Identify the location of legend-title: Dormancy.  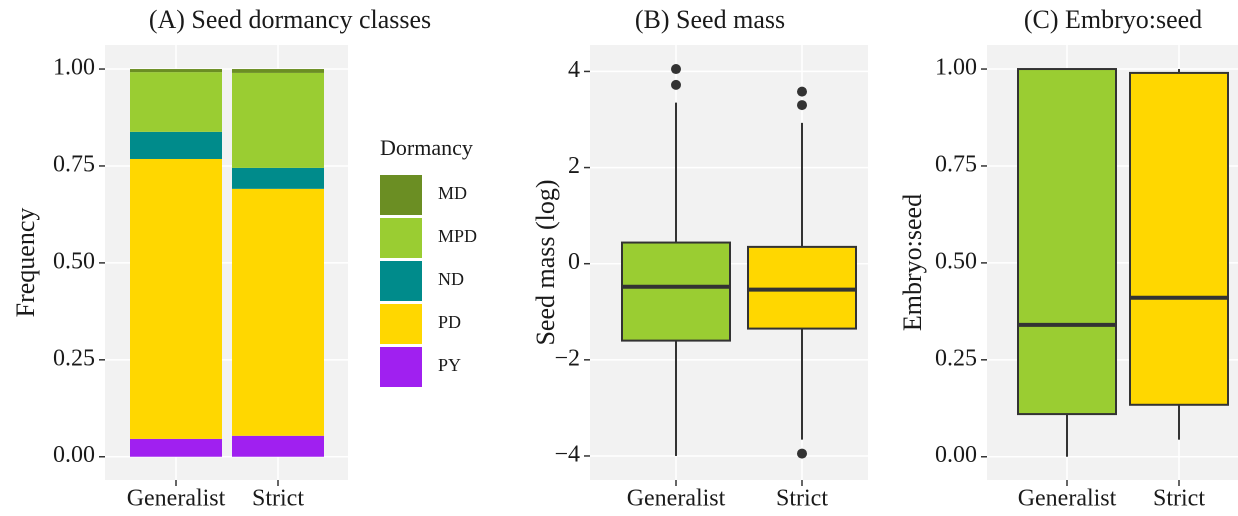
(426, 147).